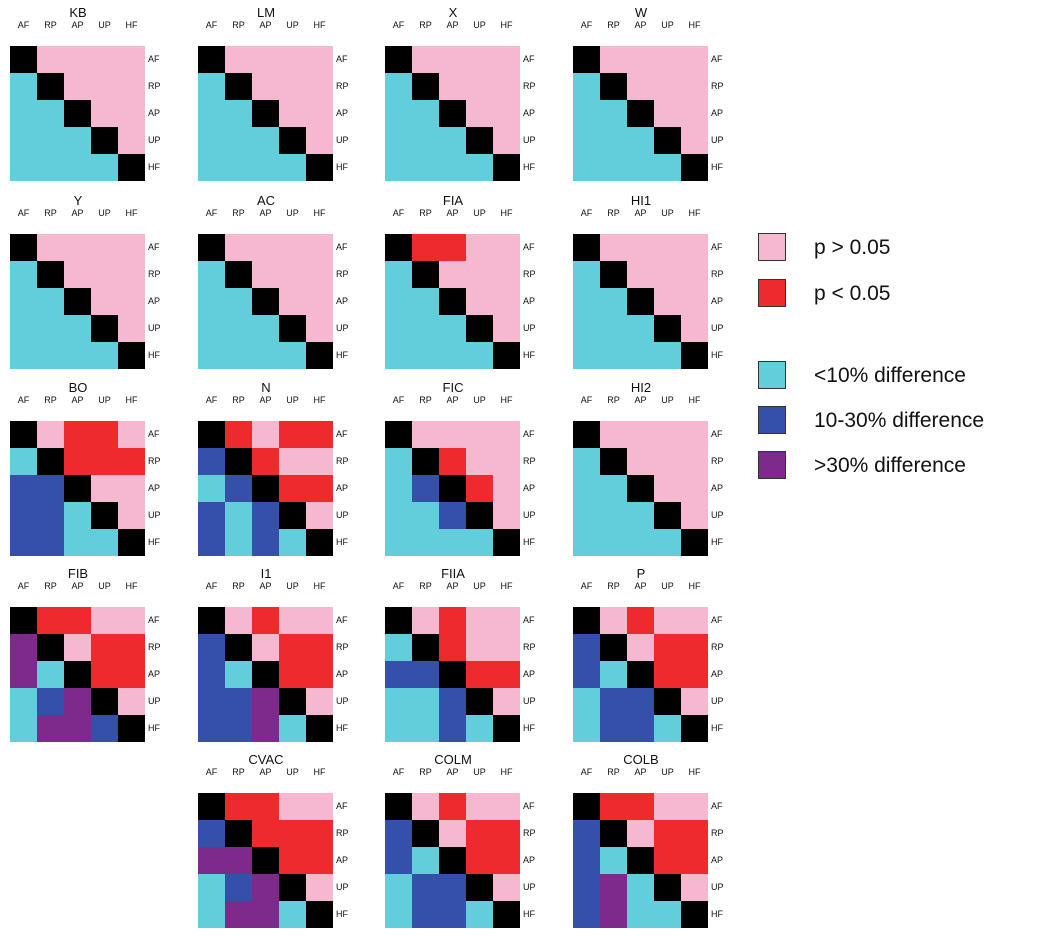 This screenshot has height=935, width=1037. I want to click on panel-title: COLM, so click(453, 759).